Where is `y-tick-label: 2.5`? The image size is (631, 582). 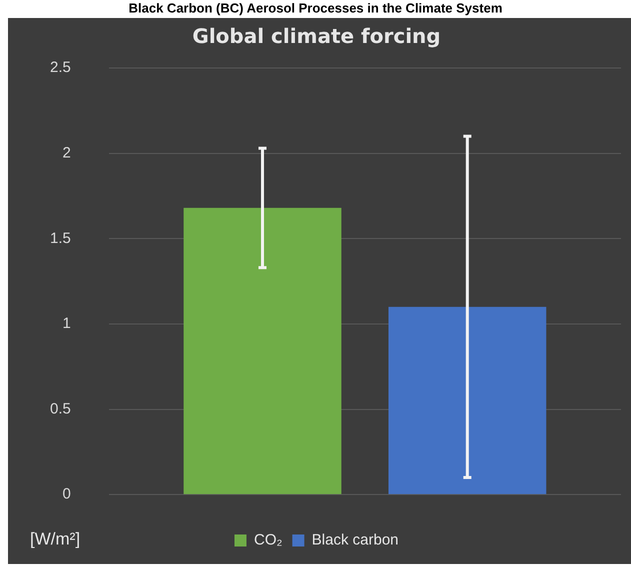
y-tick-label: 2.5 is located at coordinates (60, 67).